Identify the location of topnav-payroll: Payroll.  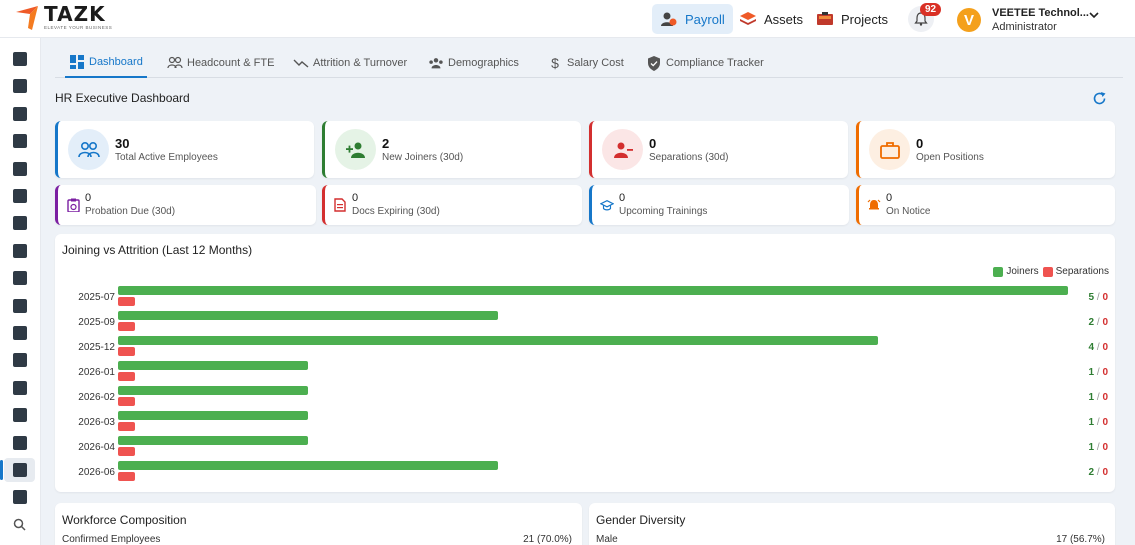
(692, 19).